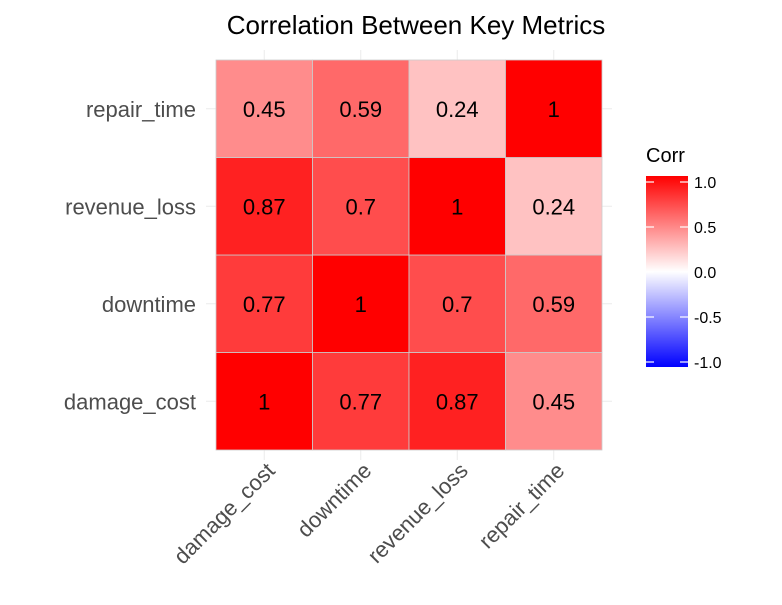 This screenshot has height=605, width=782. Describe the element at coordinates (416, 25) in the screenshot. I see `chart-title: Correlation Between Key Metrics` at that location.